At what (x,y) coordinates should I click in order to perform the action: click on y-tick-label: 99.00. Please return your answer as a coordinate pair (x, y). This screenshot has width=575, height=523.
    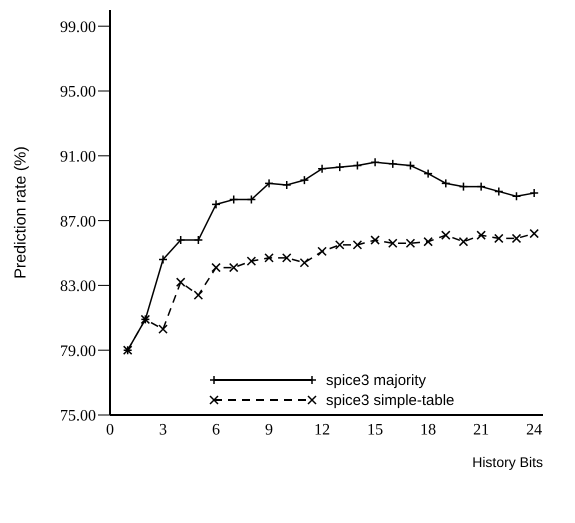
    Looking at the image, I should click on (78, 27).